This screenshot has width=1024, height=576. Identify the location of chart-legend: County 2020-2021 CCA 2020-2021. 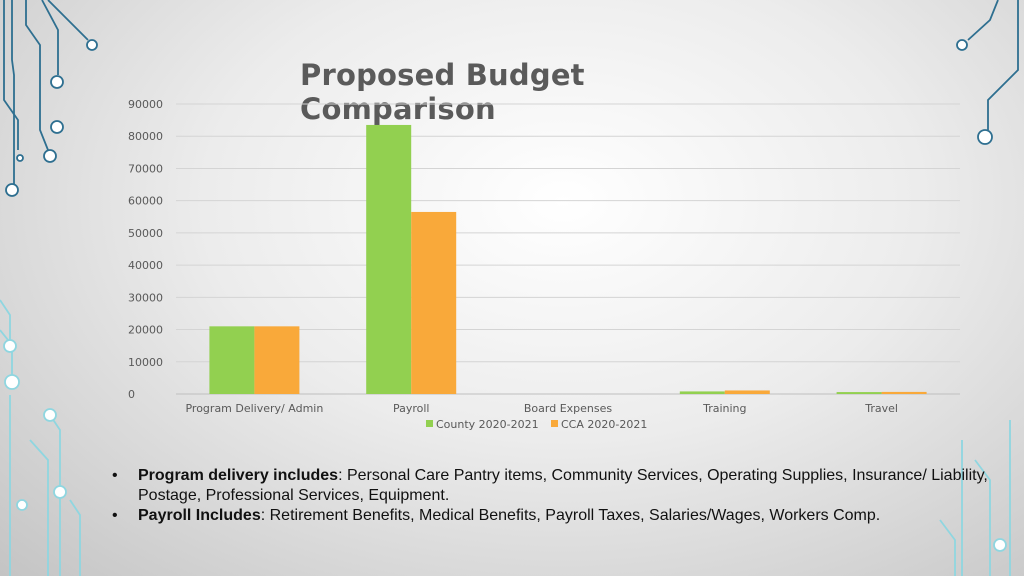
(536, 424).